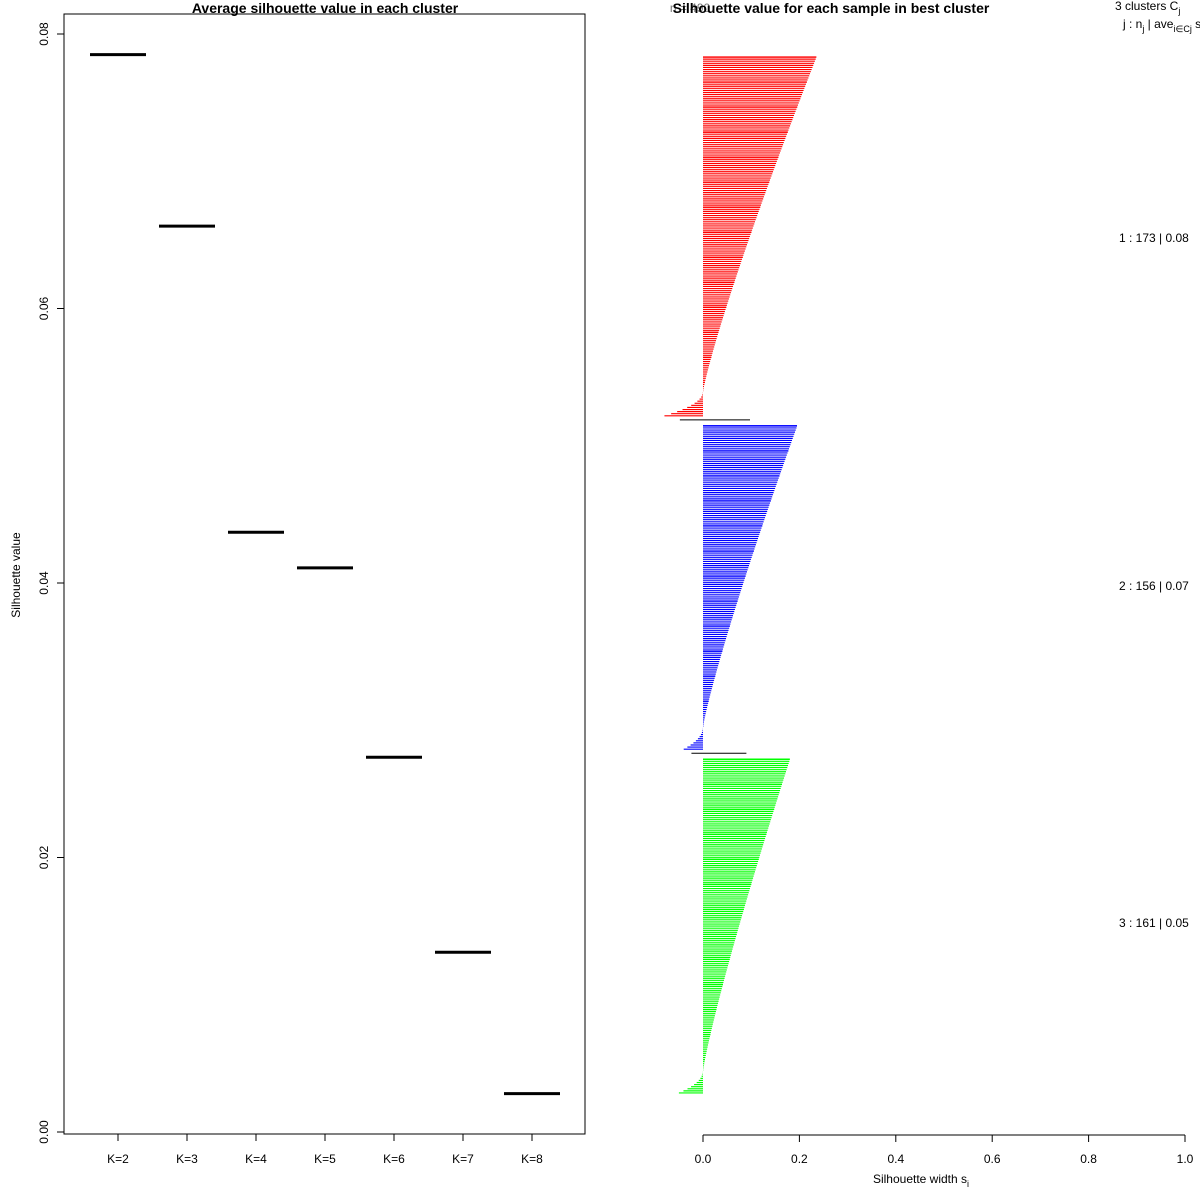 The width and height of the screenshot is (1200, 1200). What do you see at coordinates (1154, 238) in the screenshot?
I see `legend-cluster-1: 1 : 173 | 0.08` at bounding box center [1154, 238].